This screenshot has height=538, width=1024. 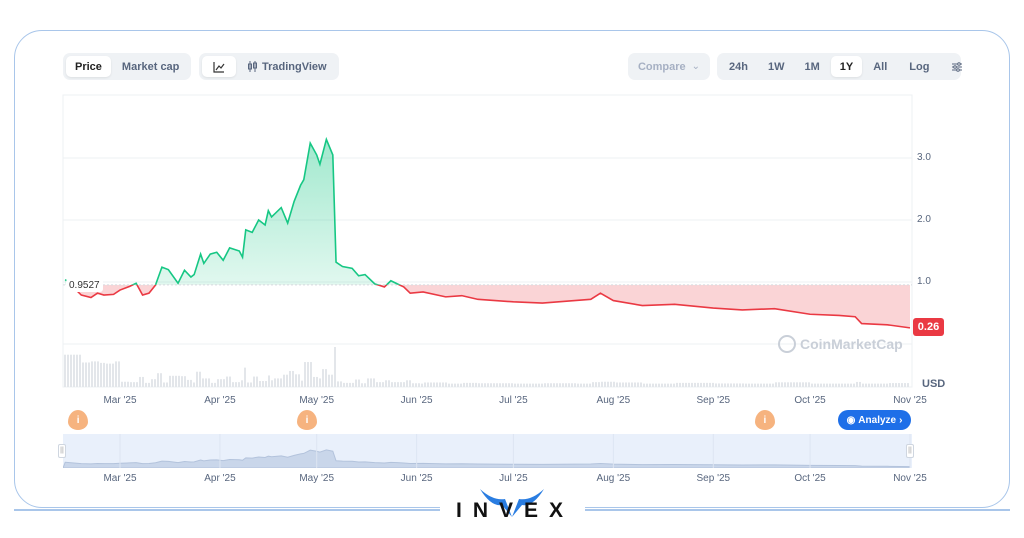 What do you see at coordinates (88, 66) in the screenshot?
I see `tab-price: Price` at bounding box center [88, 66].